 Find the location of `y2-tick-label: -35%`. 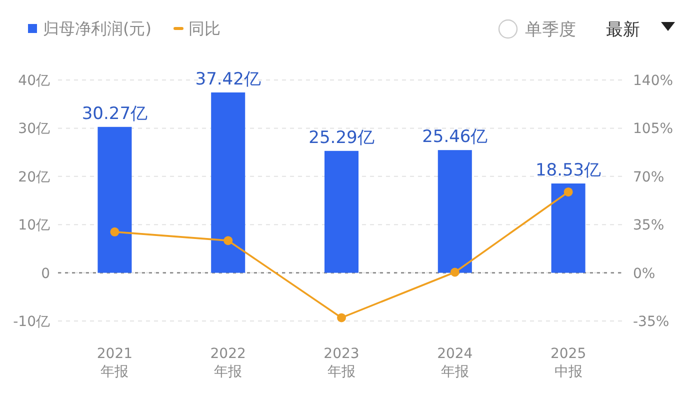

y2-tick-label: -35% is located at coordinates (651, 322).